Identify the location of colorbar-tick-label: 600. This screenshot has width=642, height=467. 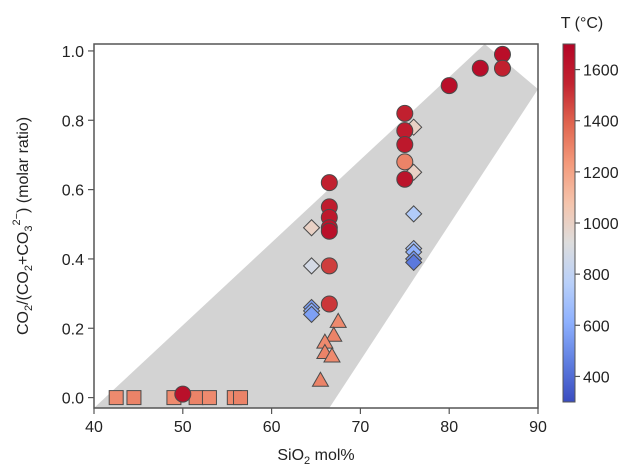
(596, 326).